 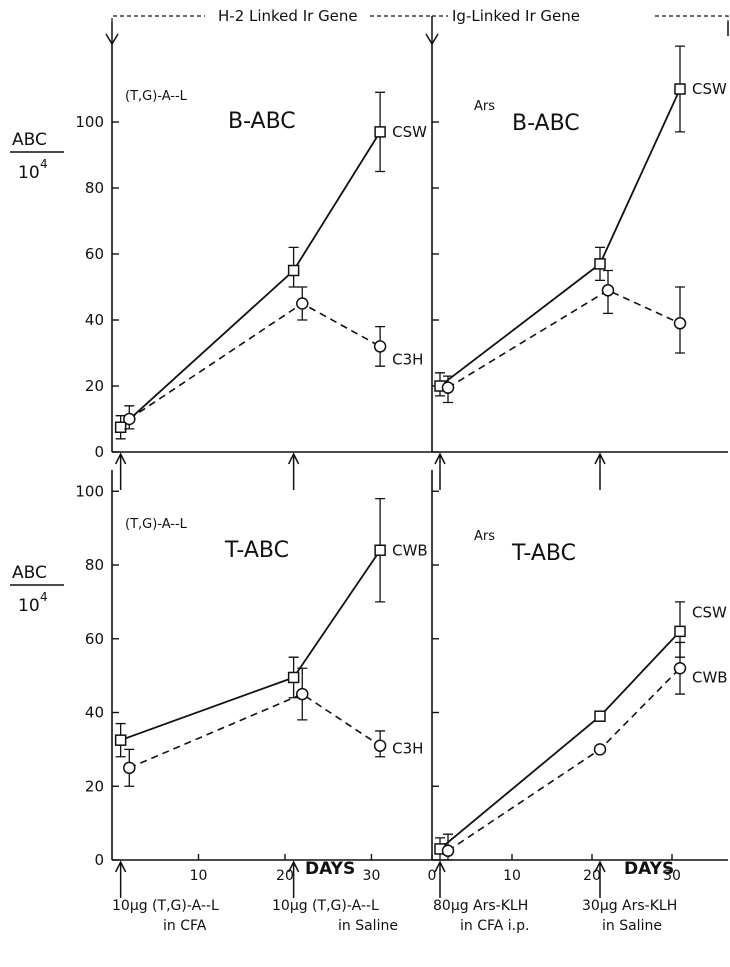 I want to click on ylabel-top: ABC 10 4, so click(x=37, y=156).